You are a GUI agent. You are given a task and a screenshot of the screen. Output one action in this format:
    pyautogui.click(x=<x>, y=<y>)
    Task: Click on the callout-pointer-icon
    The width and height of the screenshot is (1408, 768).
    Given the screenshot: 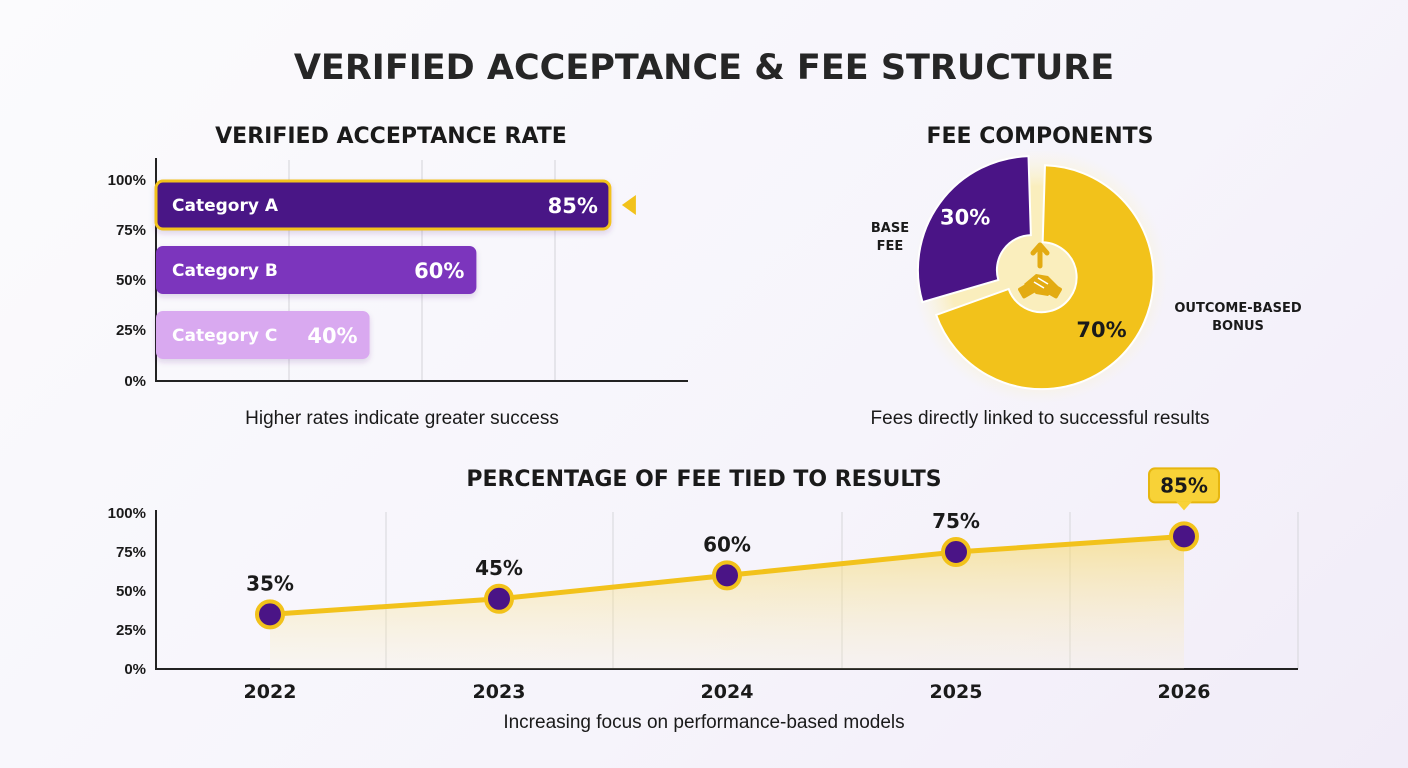 What is the action you would take?
    pyautogui.click(x=1184, y=506)
    